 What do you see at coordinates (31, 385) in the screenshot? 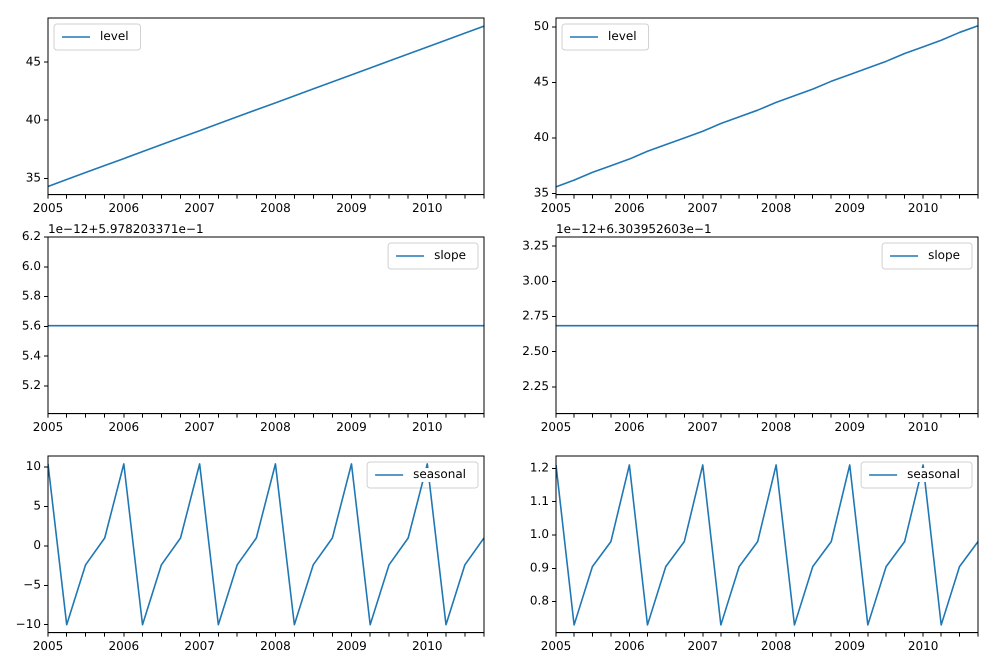
I see `y-tick-label: 5.2` at bounding box center [31, 385].